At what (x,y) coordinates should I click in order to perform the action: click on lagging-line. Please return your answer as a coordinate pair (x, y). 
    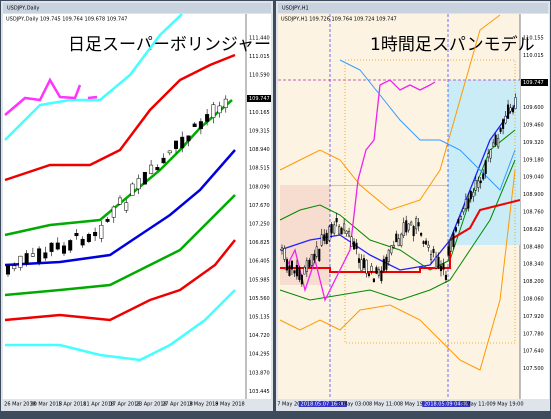
    Looking at the image, I should click on (92, 97).